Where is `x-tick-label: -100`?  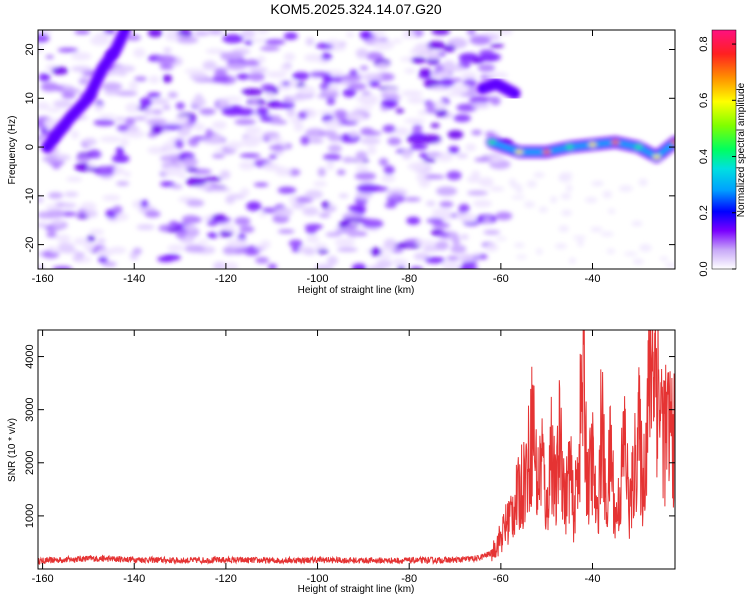
x-tick-label: -100 is located at coordinates (318, 279).